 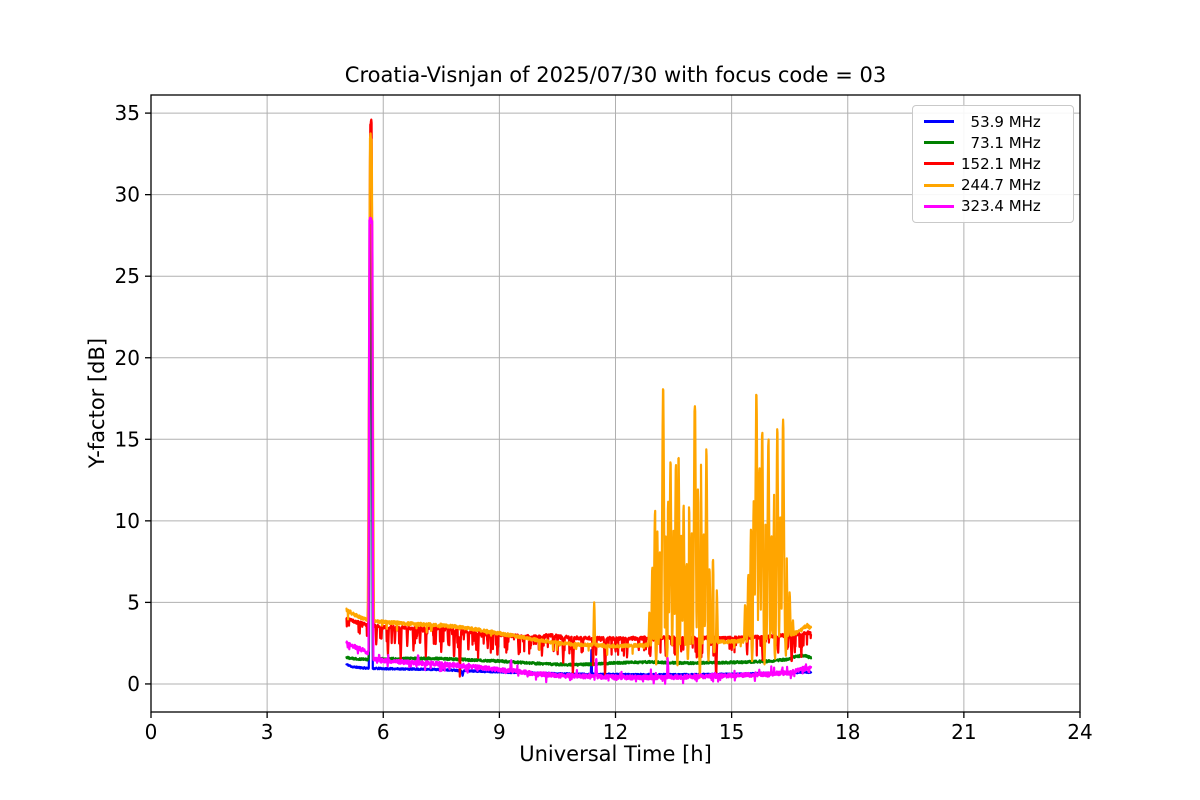 I want to click on y-tick-label: 0, so click(x=133, y=684).